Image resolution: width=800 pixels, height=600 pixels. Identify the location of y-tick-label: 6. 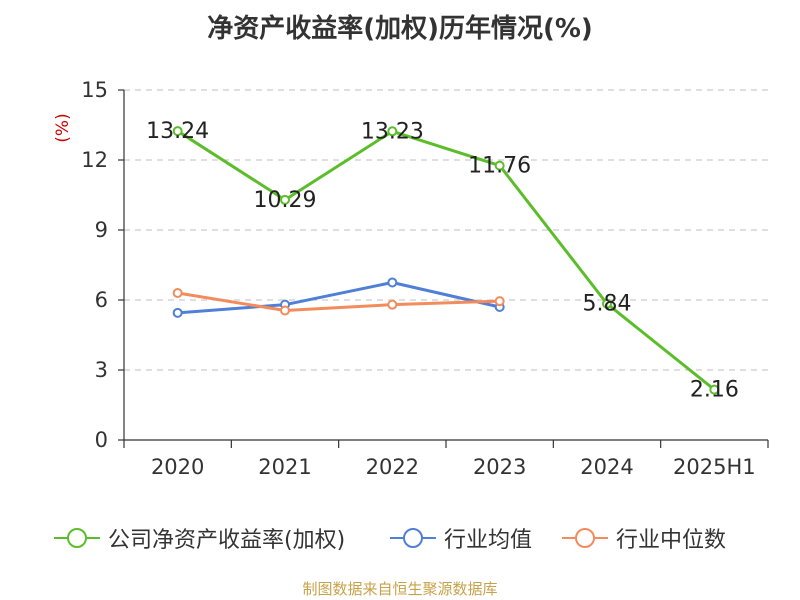
(101, 300).